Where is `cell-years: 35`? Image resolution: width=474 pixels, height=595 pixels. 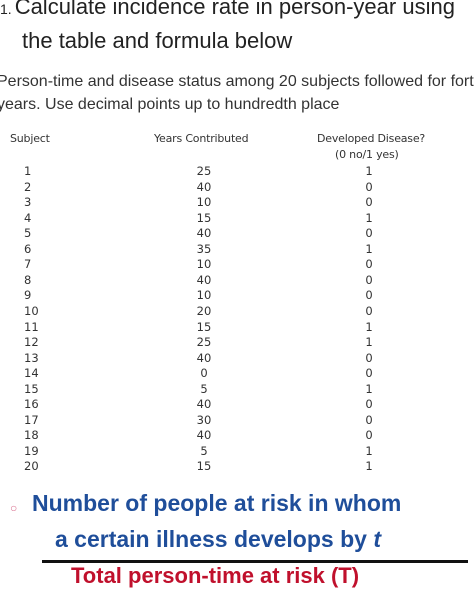 cell-years: 35 is located at coordinates (204, 248).